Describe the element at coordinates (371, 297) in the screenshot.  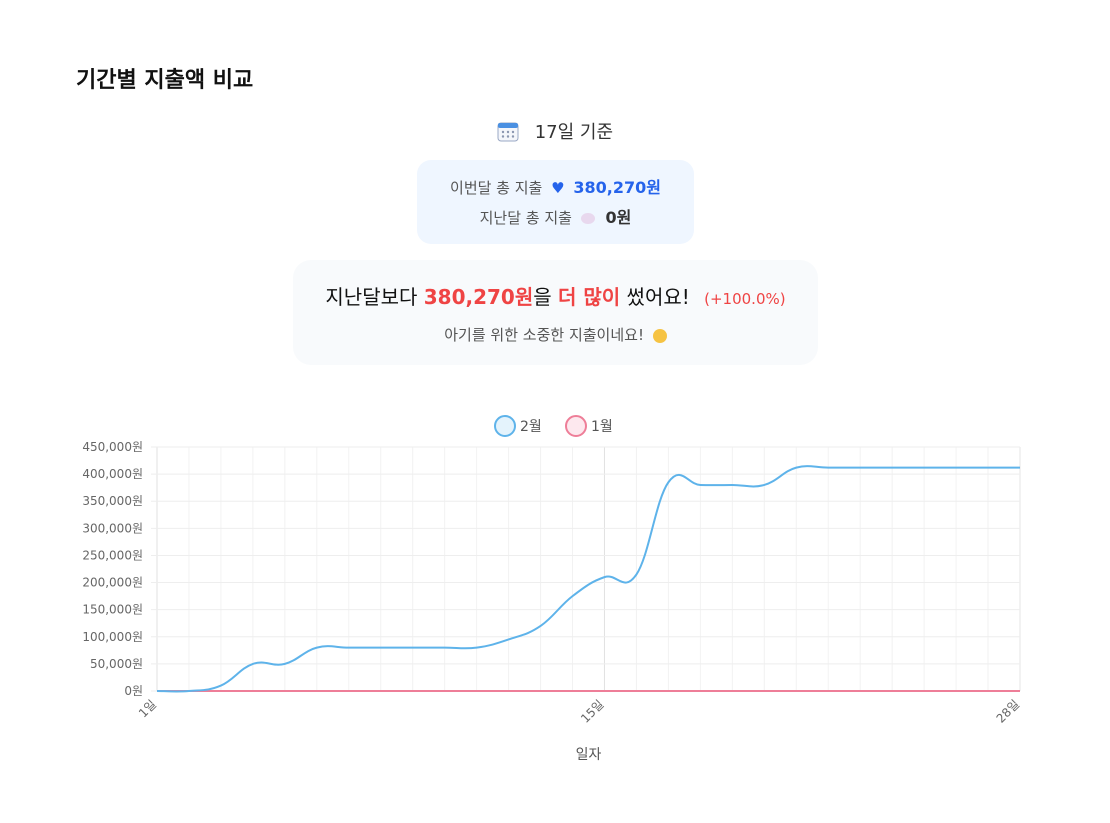
I see `comparison-prefix: 지난달보다` at that location.